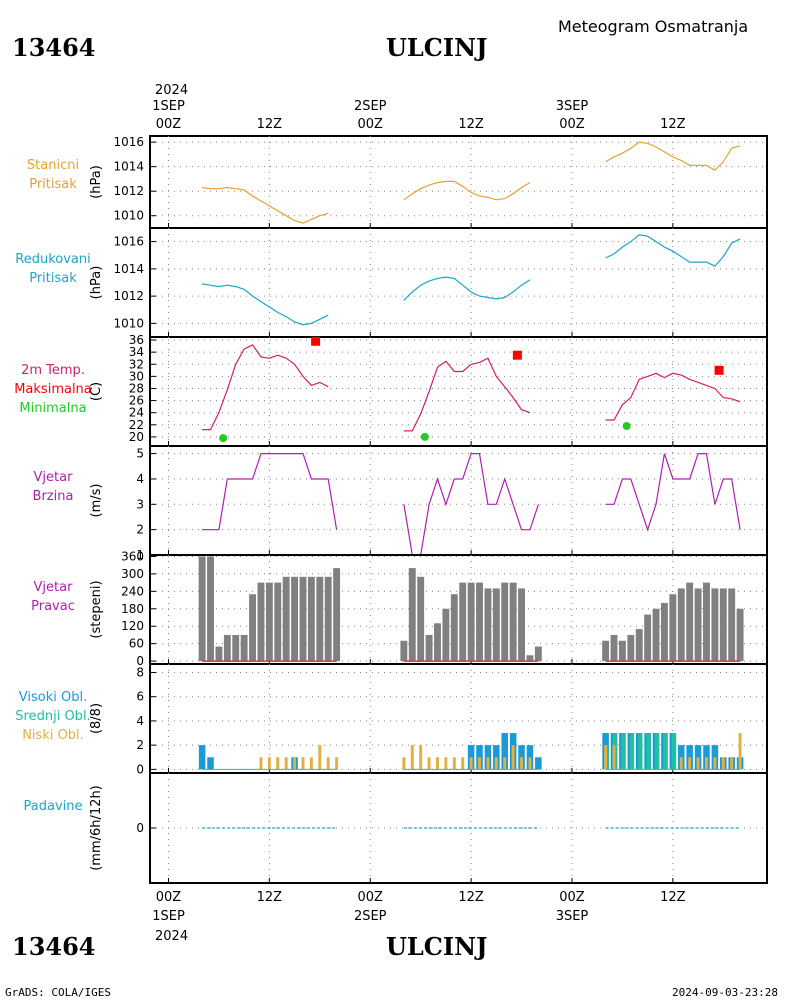 The width and height of the screenshot is (800, 1000). I want to click on y-tick-label: 26, so click(136, 401).